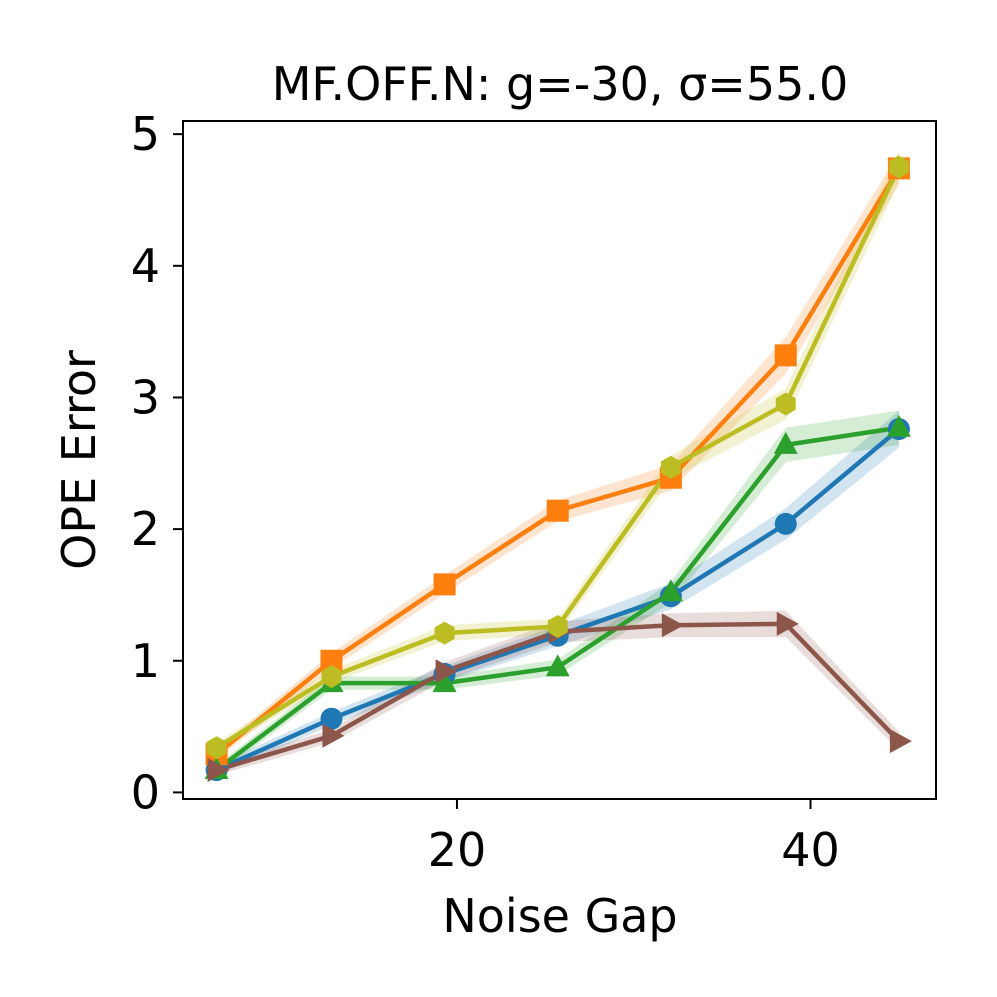 The width and height of the screenshot is (997, 997). Describe the element at coordinates (457, 850) in the screenshot. I see `x-tick-label-0: 20` at that location.